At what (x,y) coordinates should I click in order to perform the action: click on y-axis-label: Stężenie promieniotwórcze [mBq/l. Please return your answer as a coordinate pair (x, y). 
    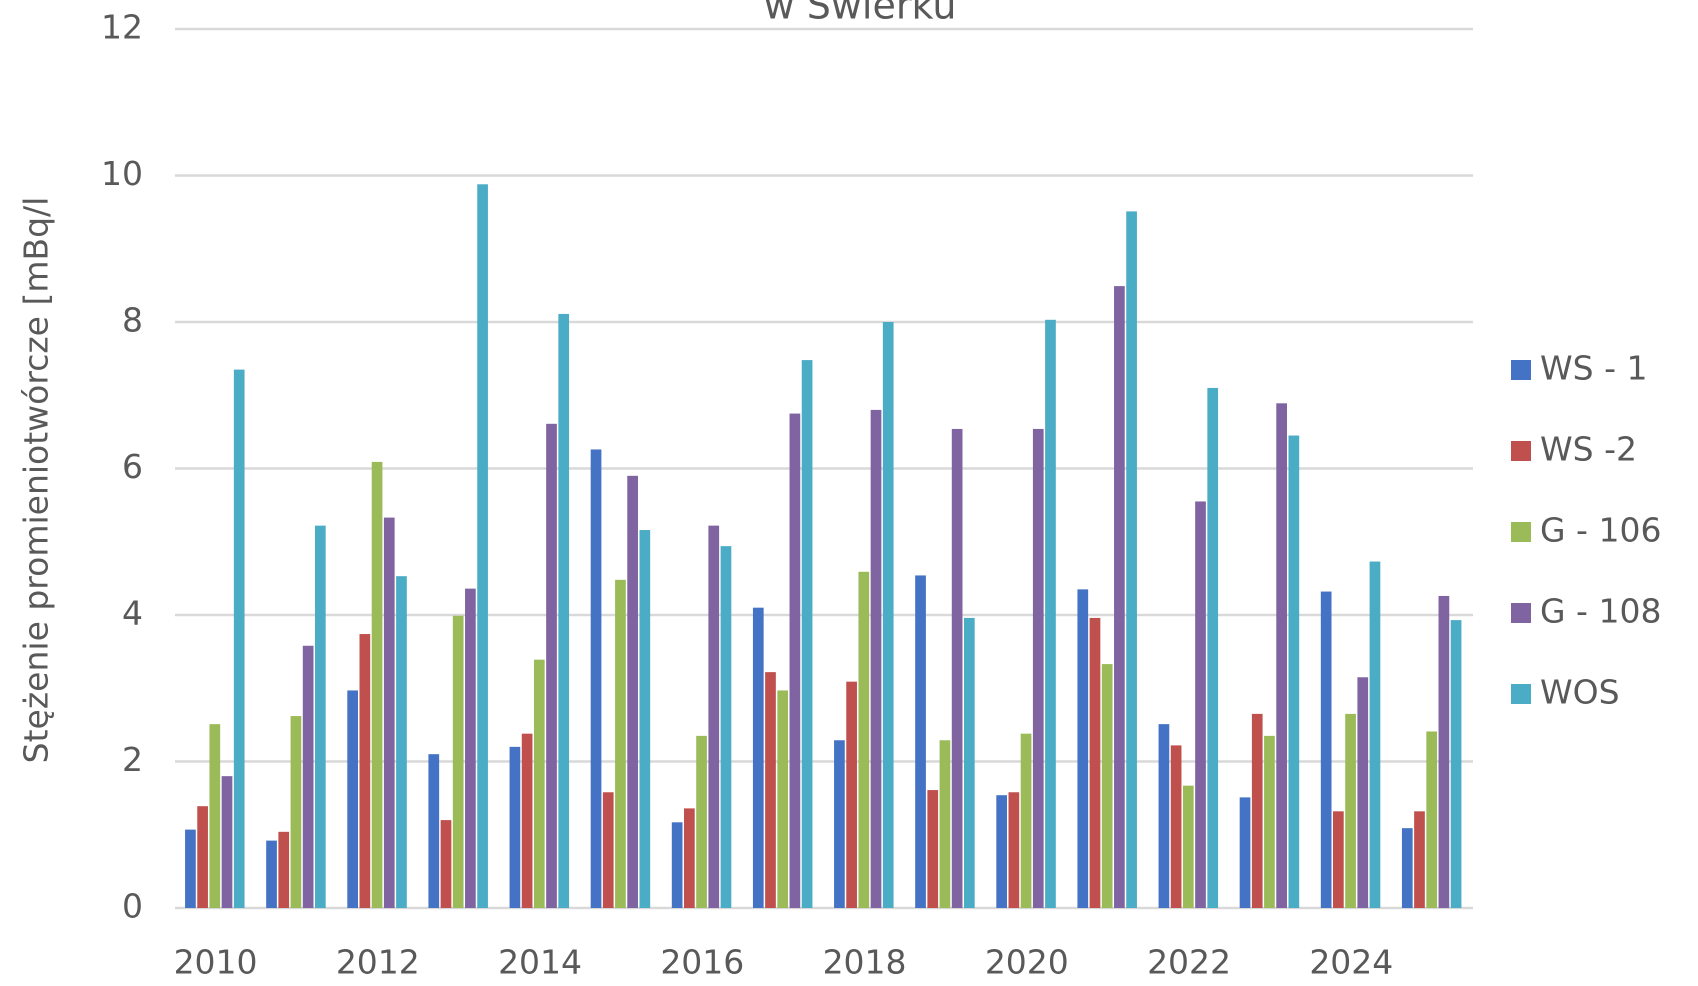
    Looking at the image, I should click on (36, 480).